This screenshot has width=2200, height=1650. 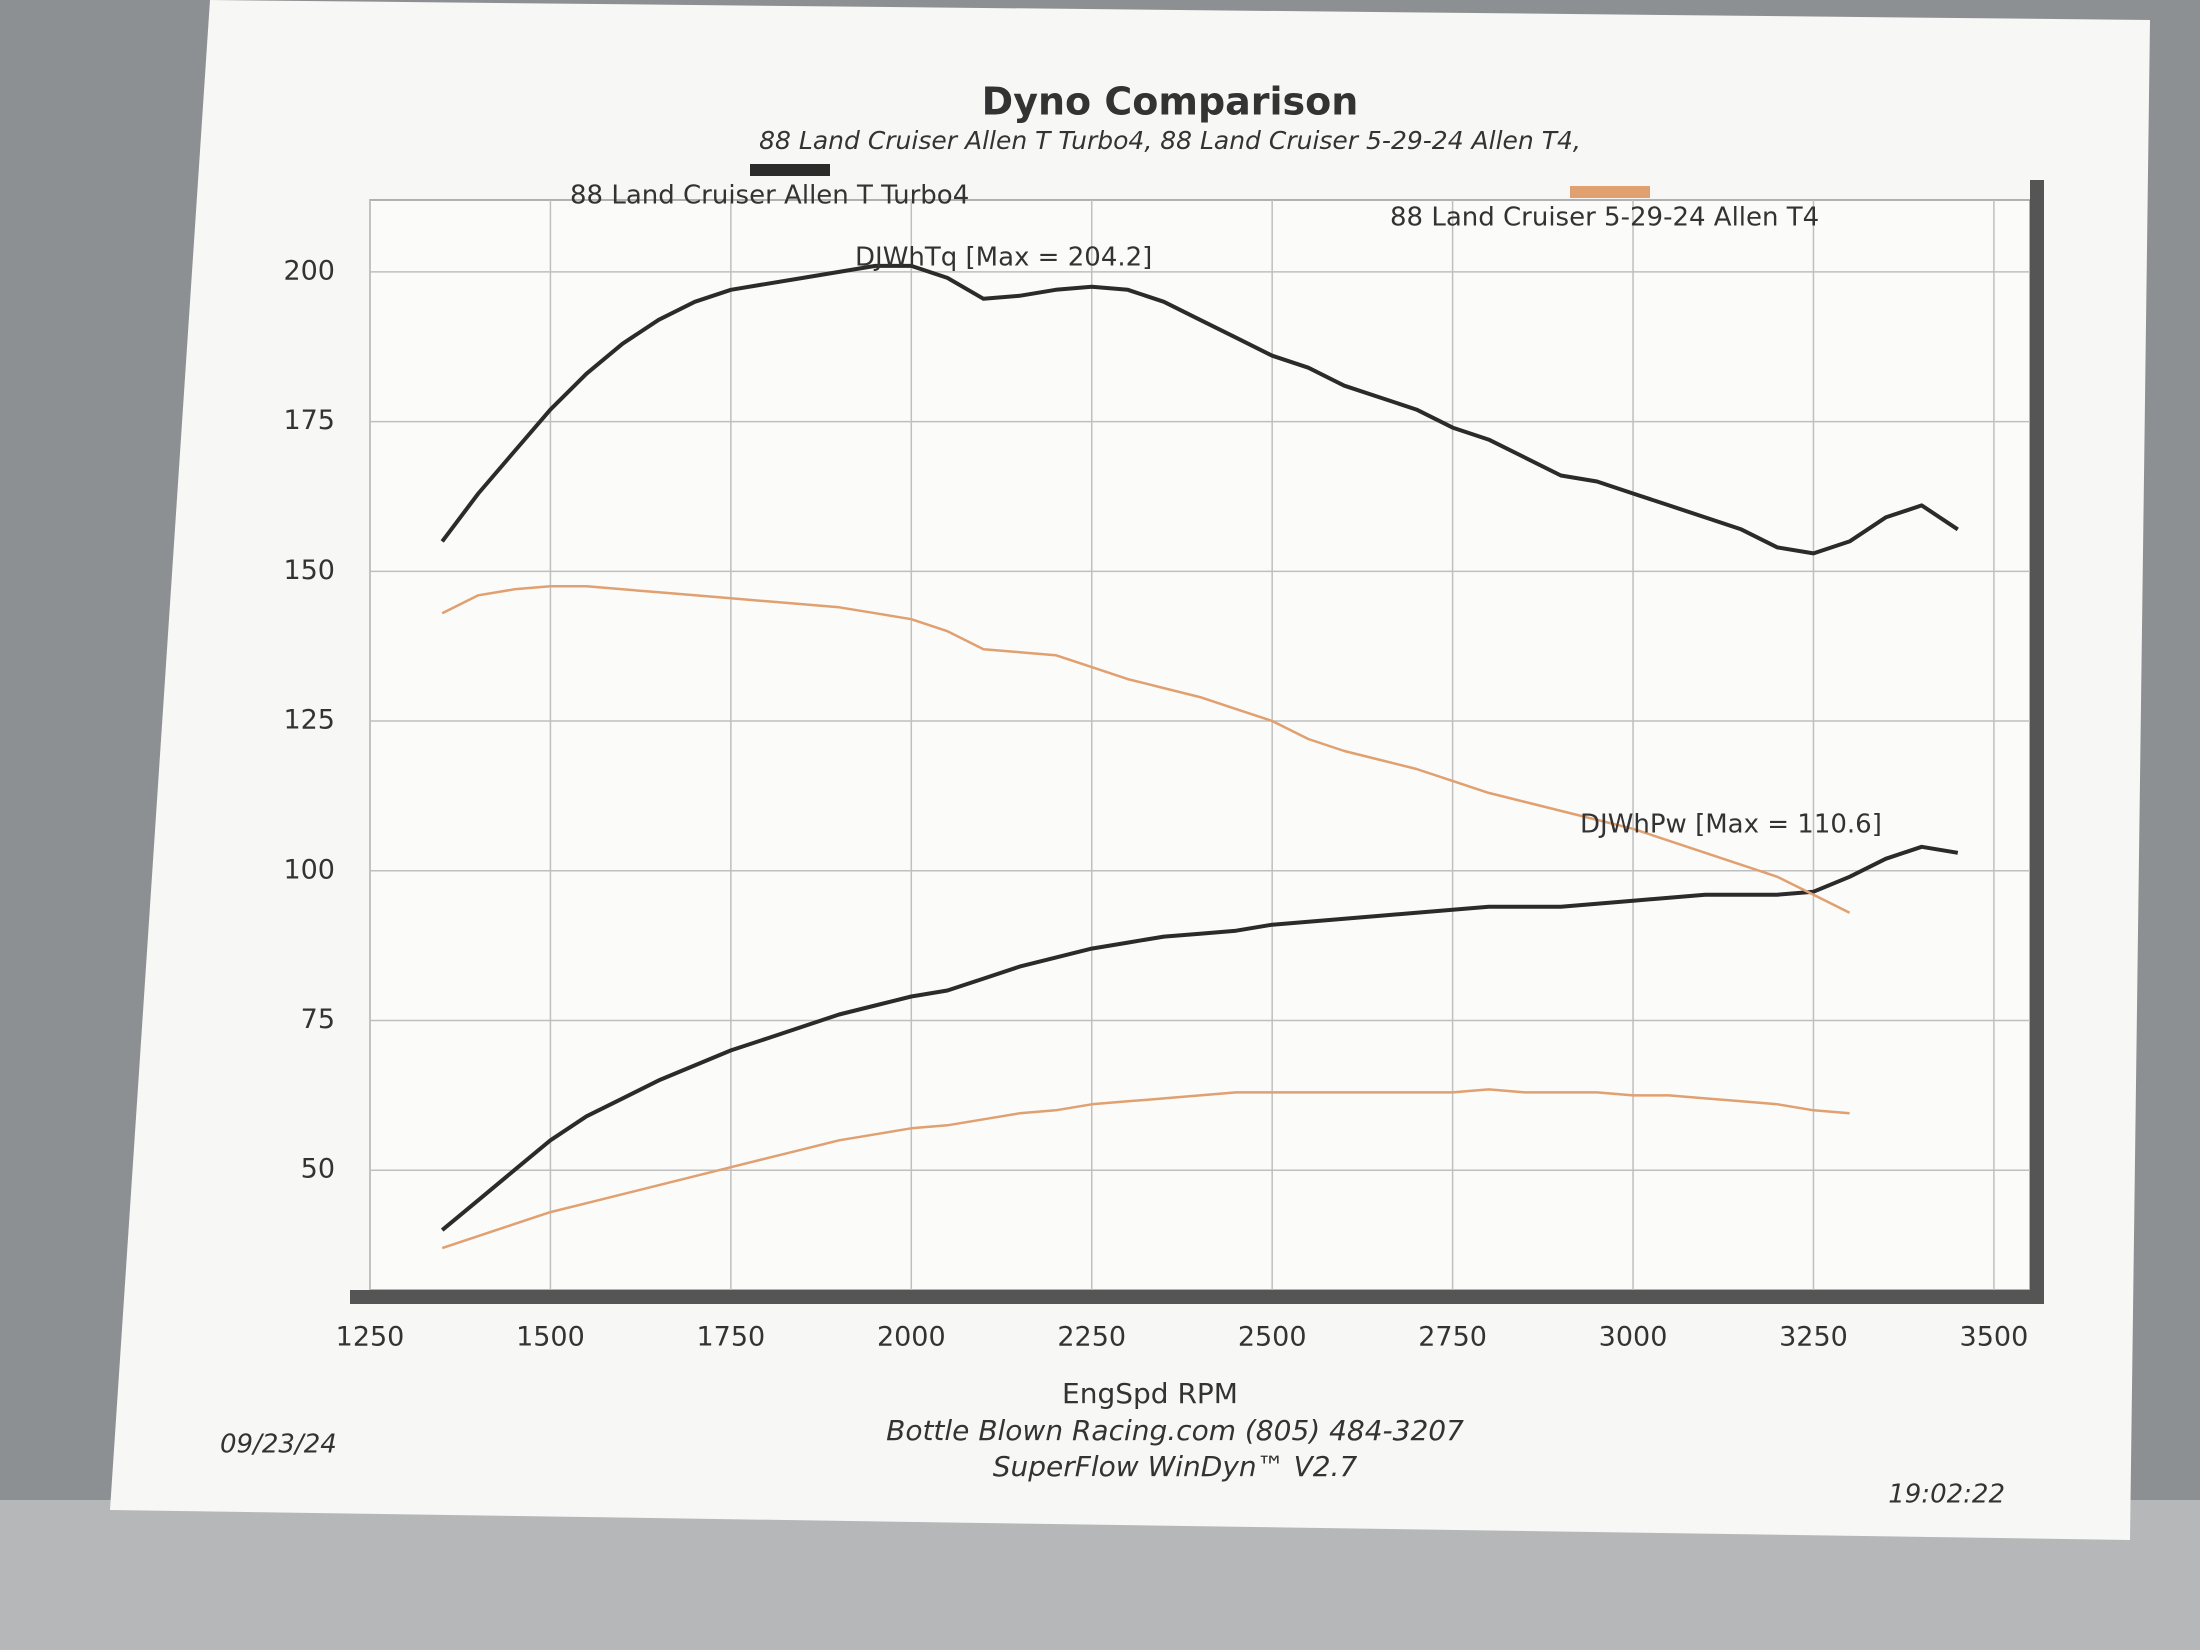 I want to click on x-tick-label: 2250, so click(x=1091, y=1337).